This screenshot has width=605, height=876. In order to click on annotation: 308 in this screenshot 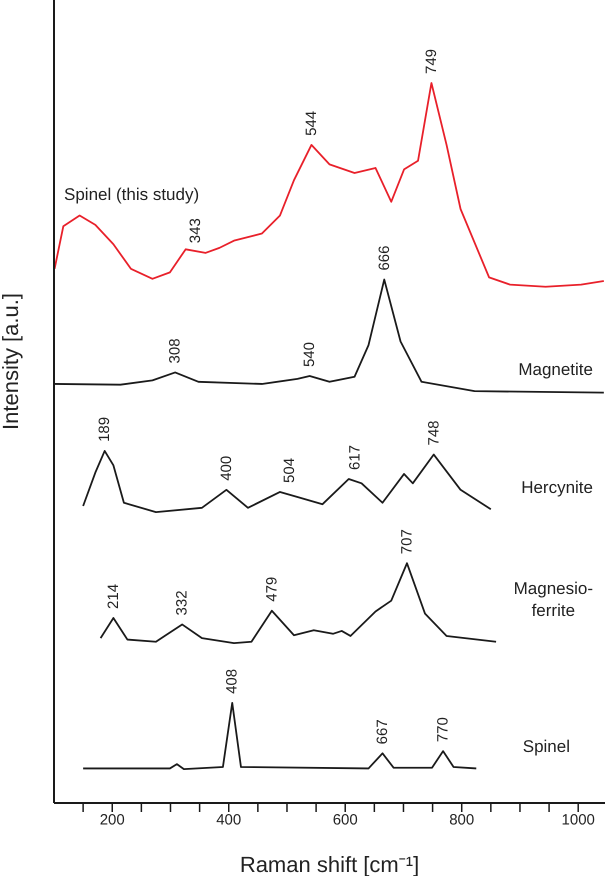, I will do `click(175, 351)`.